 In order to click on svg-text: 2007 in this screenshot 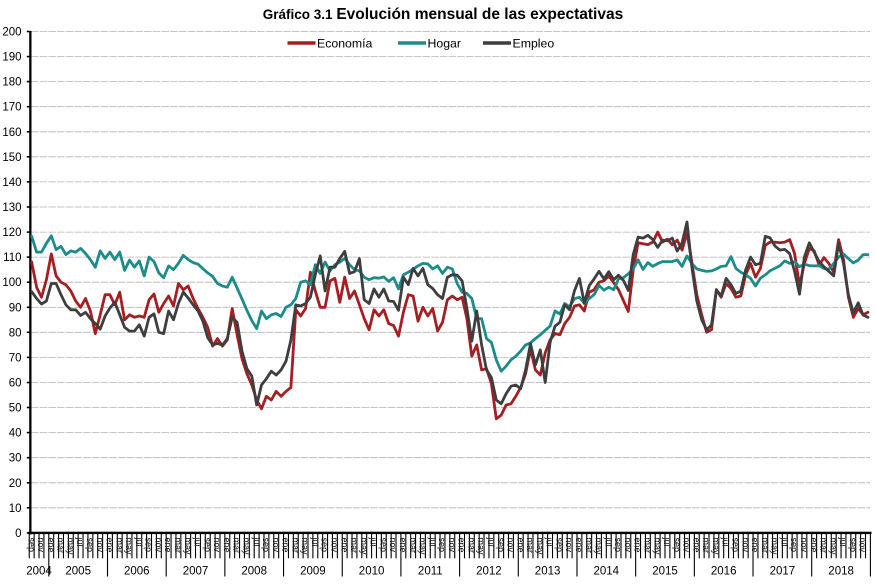, I will do `click(196, 572)`.